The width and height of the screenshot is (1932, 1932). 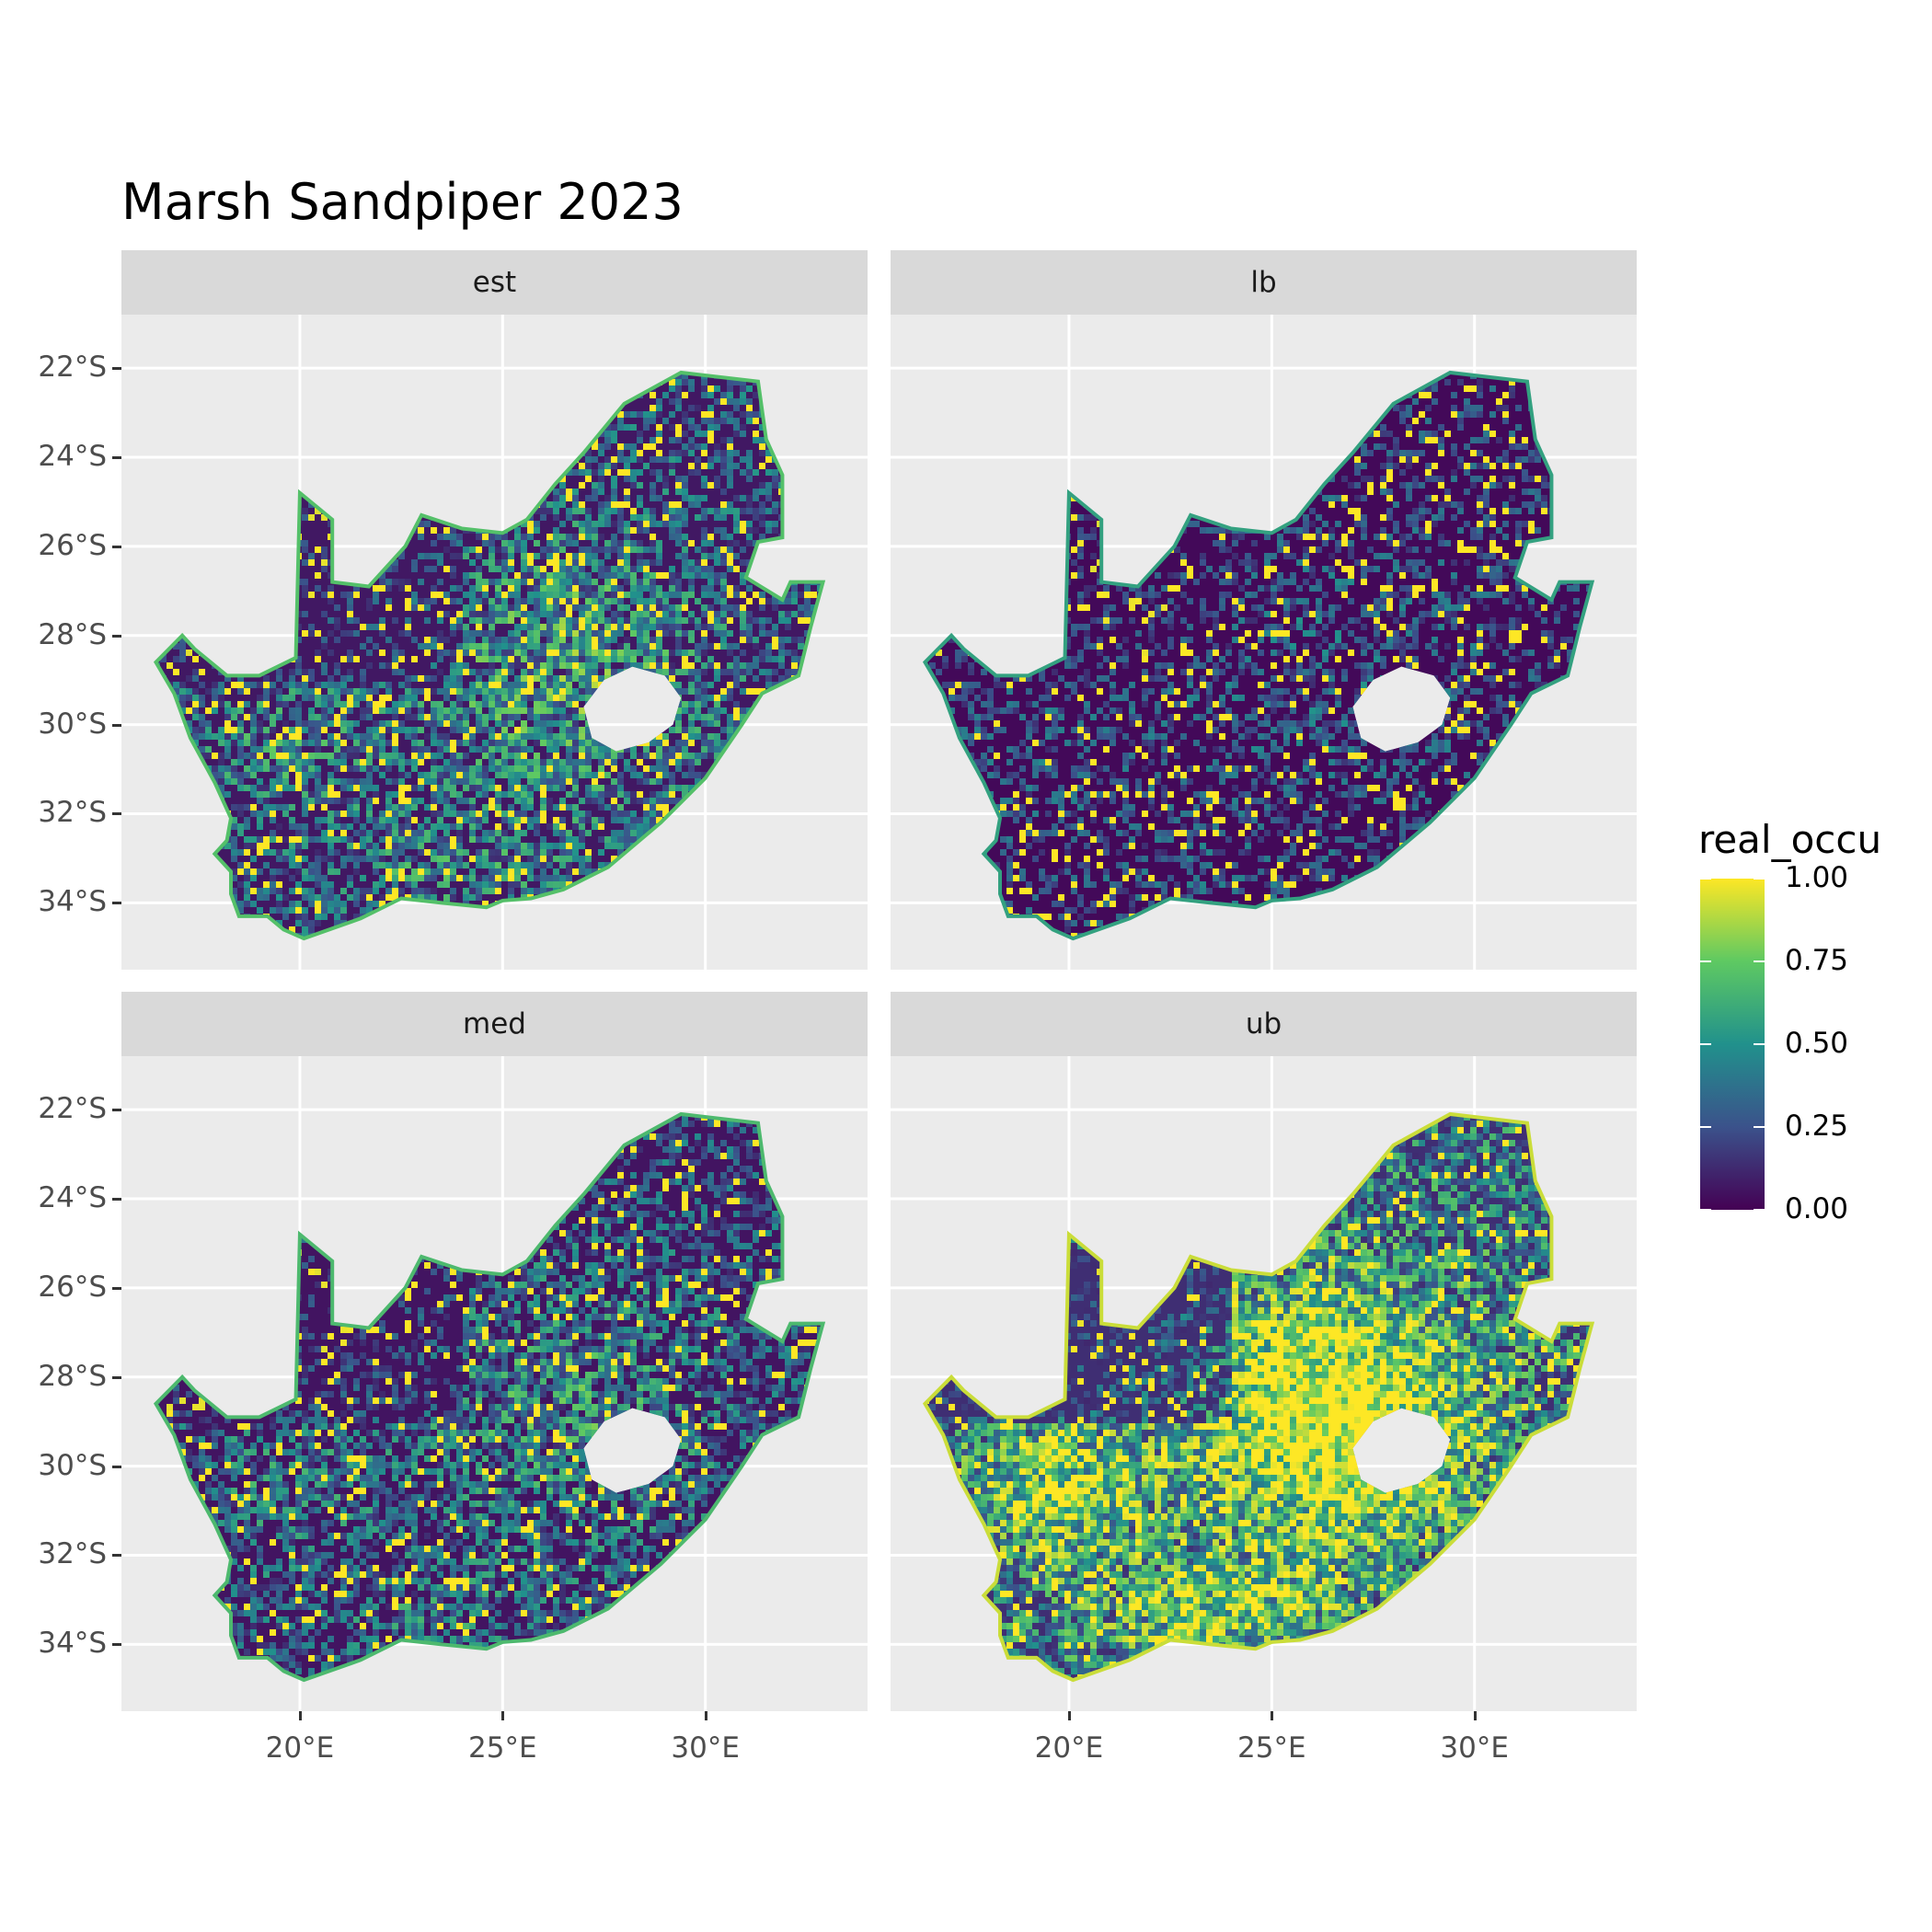 I want to click on occupancy-raster-lb, so click(x=1259, y=655).